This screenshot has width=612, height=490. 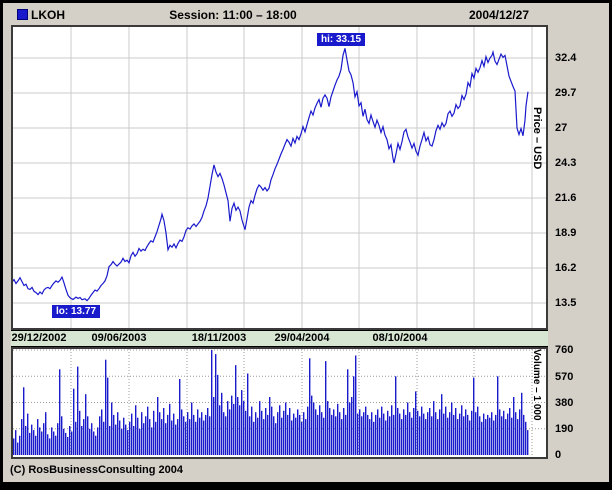 What do you see at coordinates (400, 338) in the screenshot?
I see `date-label: 08/10/2004` at bounding box center [400, 338].